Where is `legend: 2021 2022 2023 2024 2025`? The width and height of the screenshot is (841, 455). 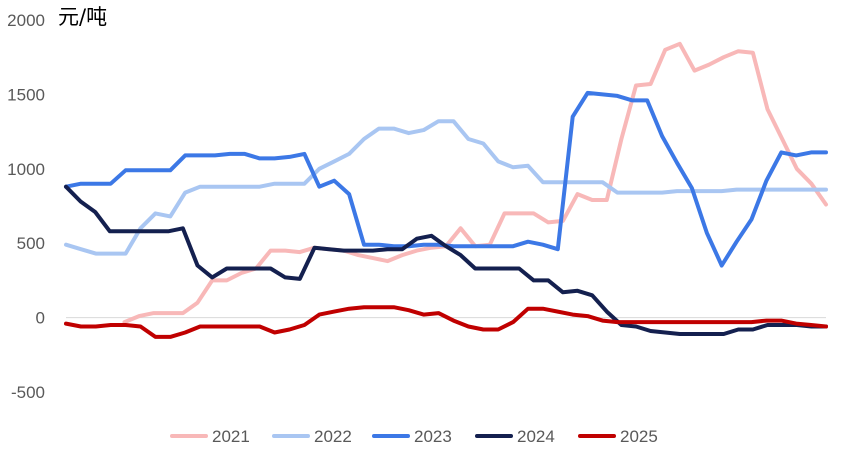 legend: 2021 2022 2023 2024 2025 is located at coordinates (414, 436).